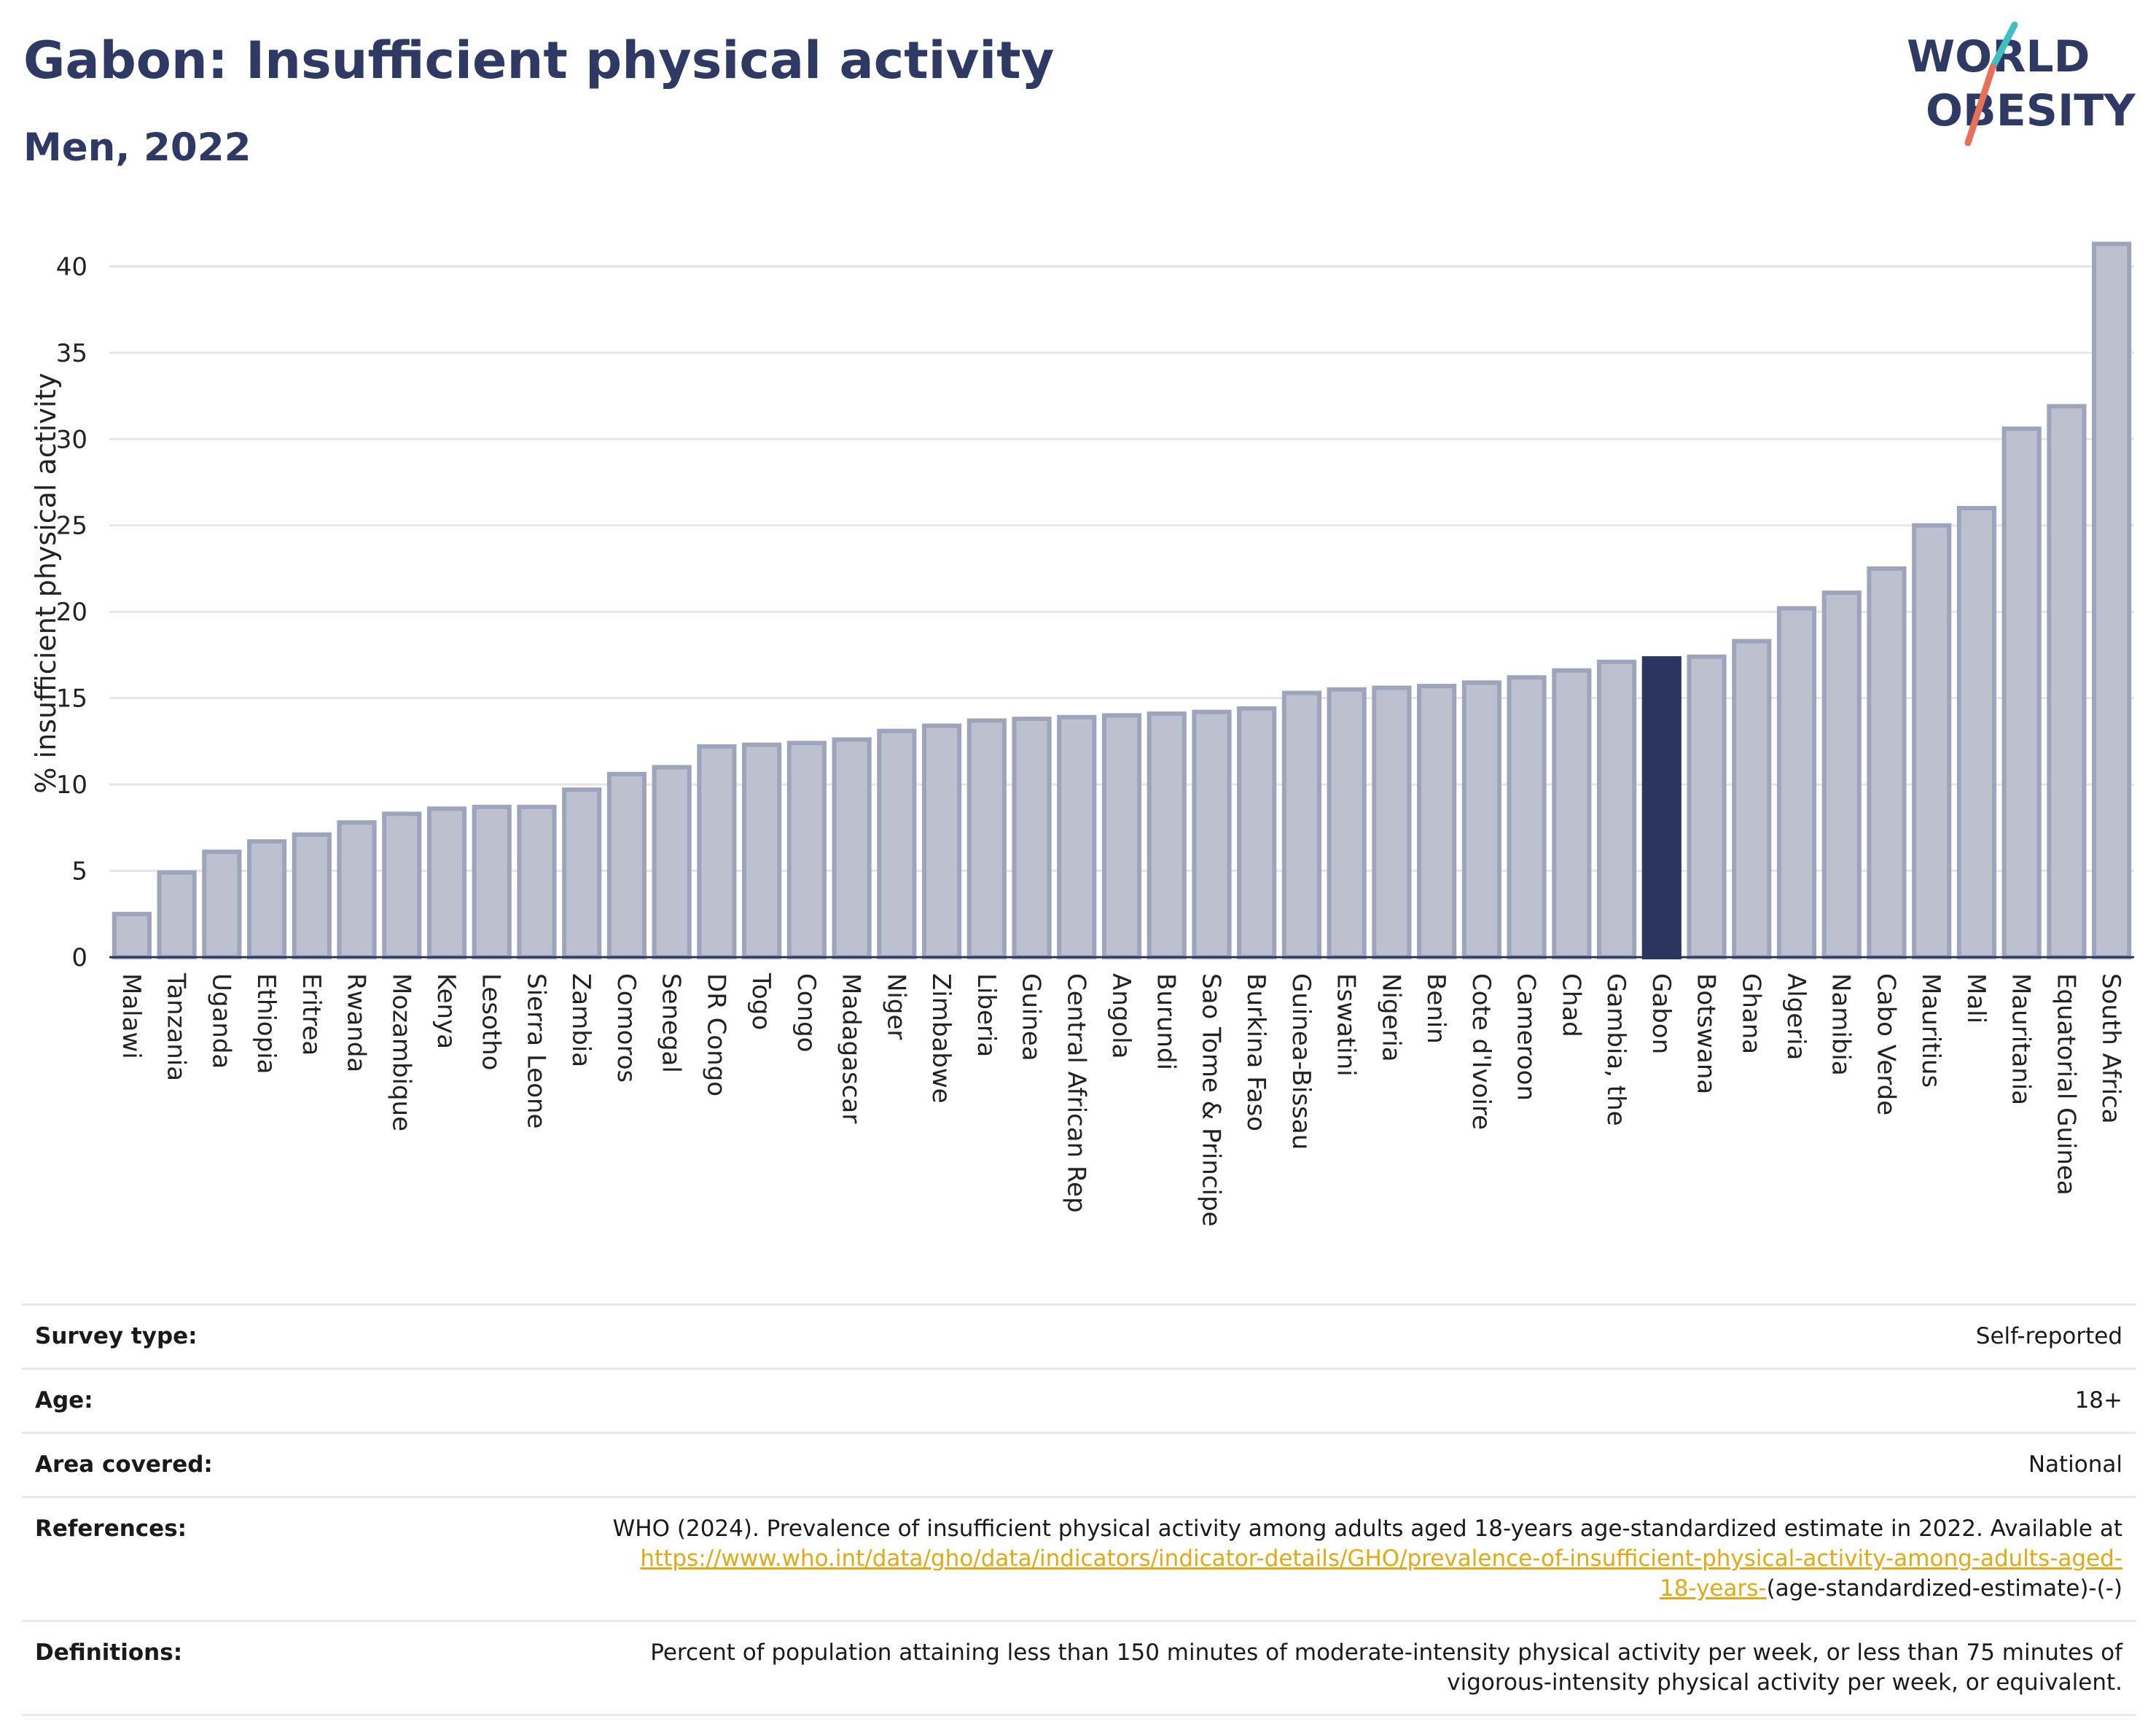  Describe the element at coordinates (221, 1021) in the screenshot. I see `x-category-label: Uganda` at that location.